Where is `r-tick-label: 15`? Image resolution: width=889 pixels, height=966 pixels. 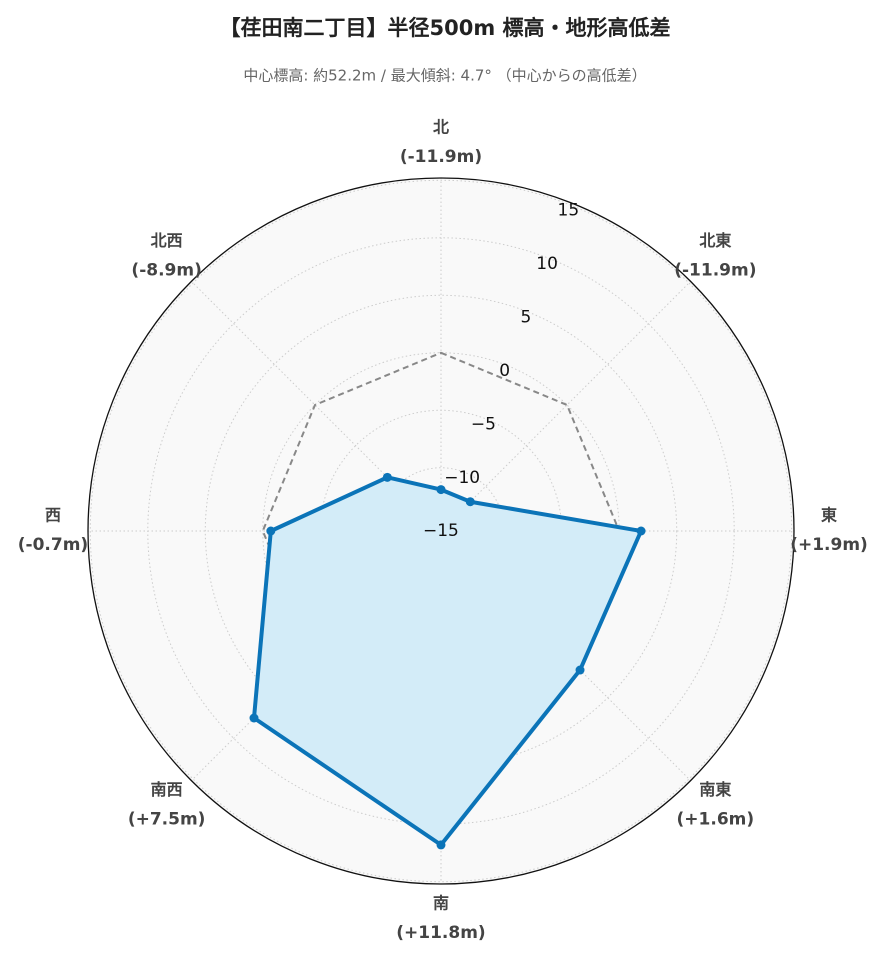 r-tick-label: 15 is located at coordinates (569, 211).